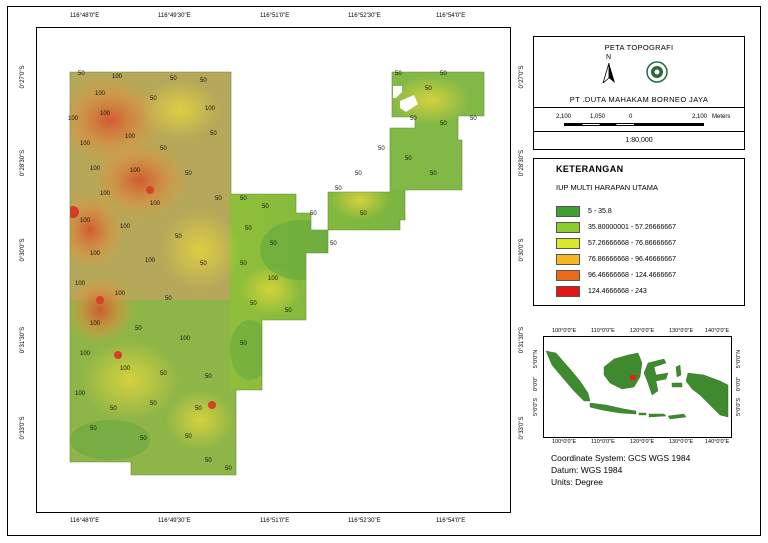 The image size is (768, 543). Describe the element at coordinates (616, 259) in the screenshot. I see `legend-item: 76.86666668 - 96.46666667` at that location.